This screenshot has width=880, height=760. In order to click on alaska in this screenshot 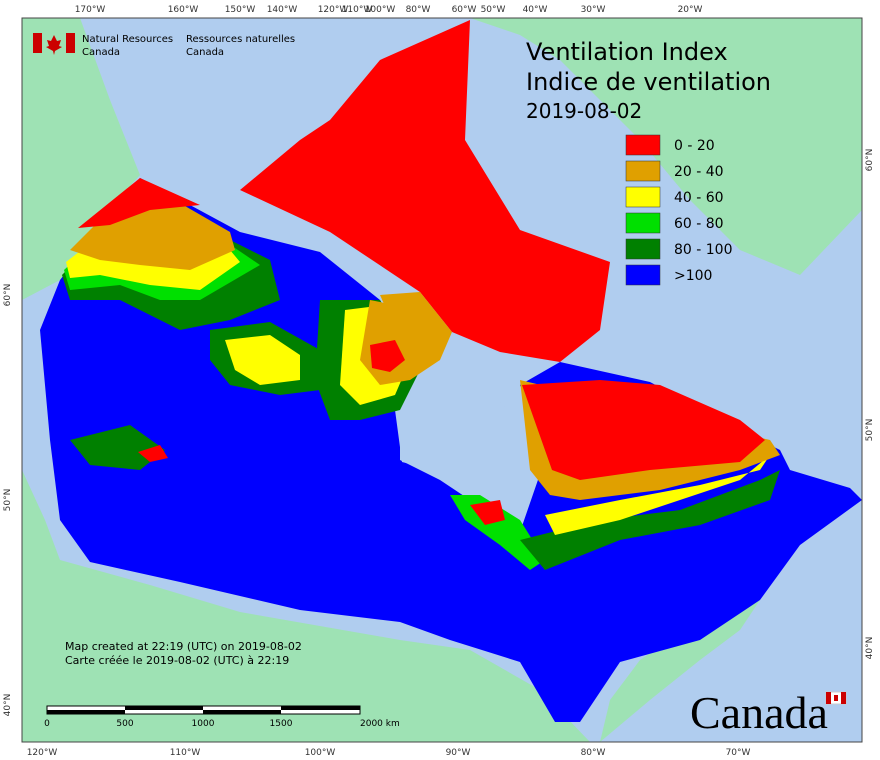, I will do `click(81, 159)`.